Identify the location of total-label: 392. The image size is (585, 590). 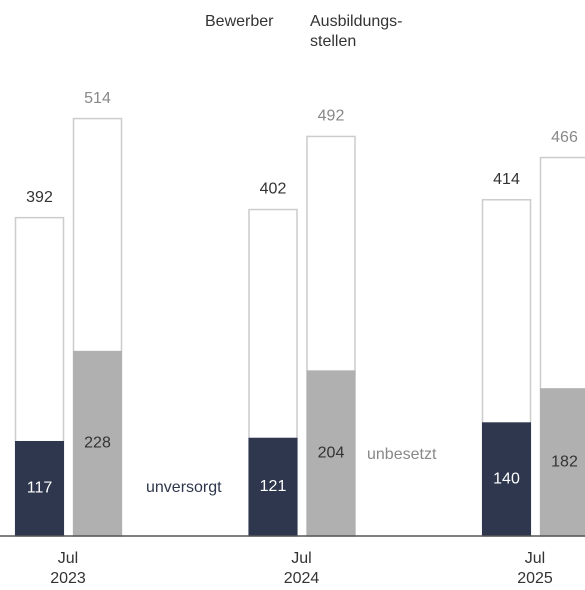
(39, 197).